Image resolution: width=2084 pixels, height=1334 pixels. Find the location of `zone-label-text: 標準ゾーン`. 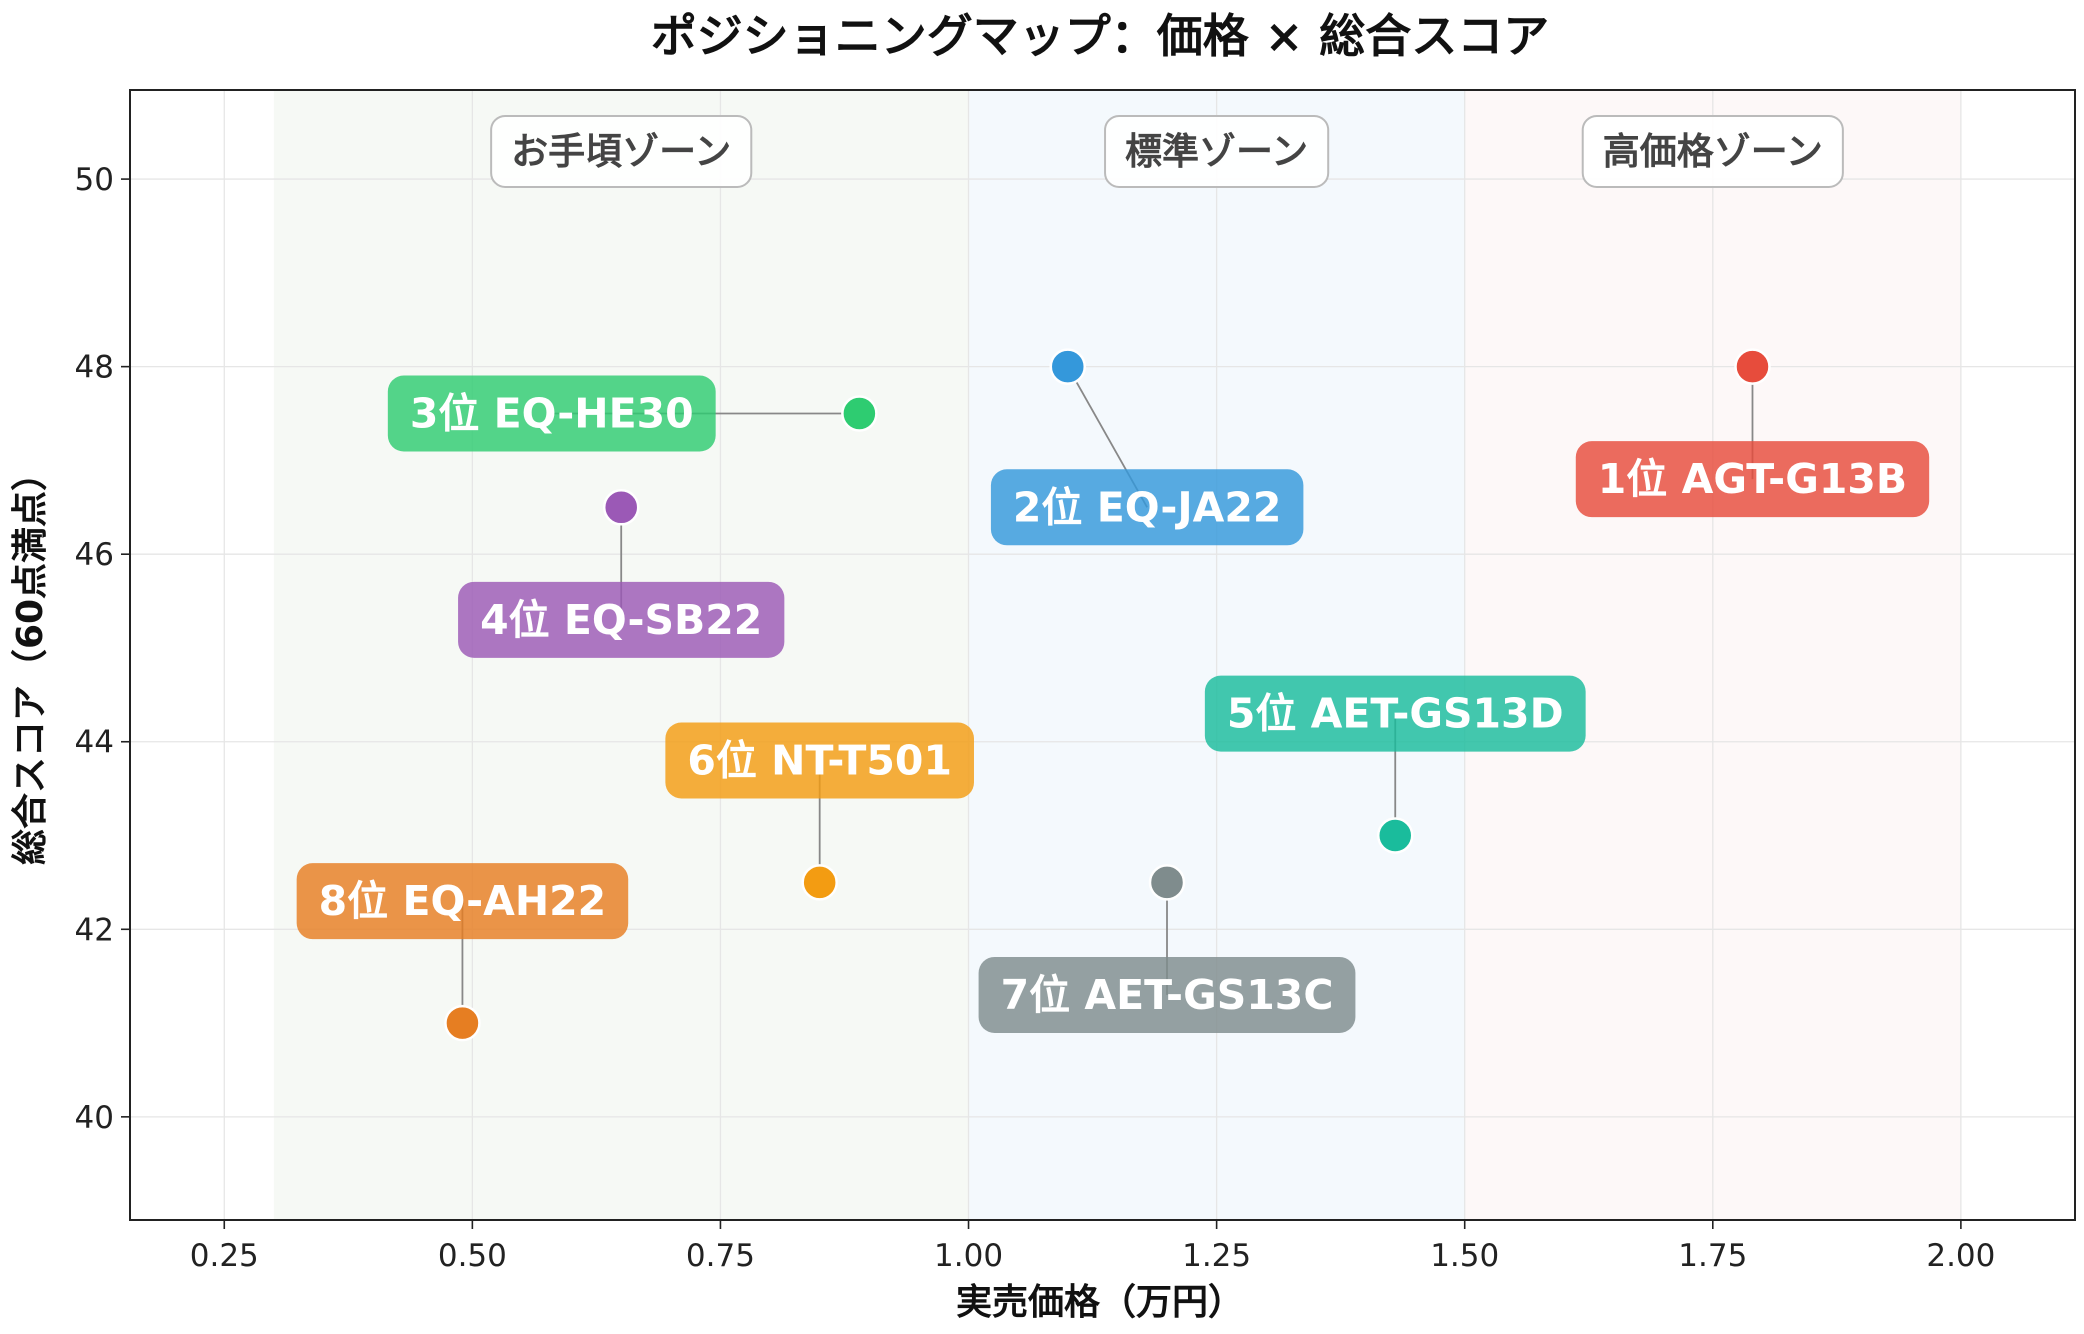

zone-label-text: 標準ゾーン is located at coordinates (1216, 151).